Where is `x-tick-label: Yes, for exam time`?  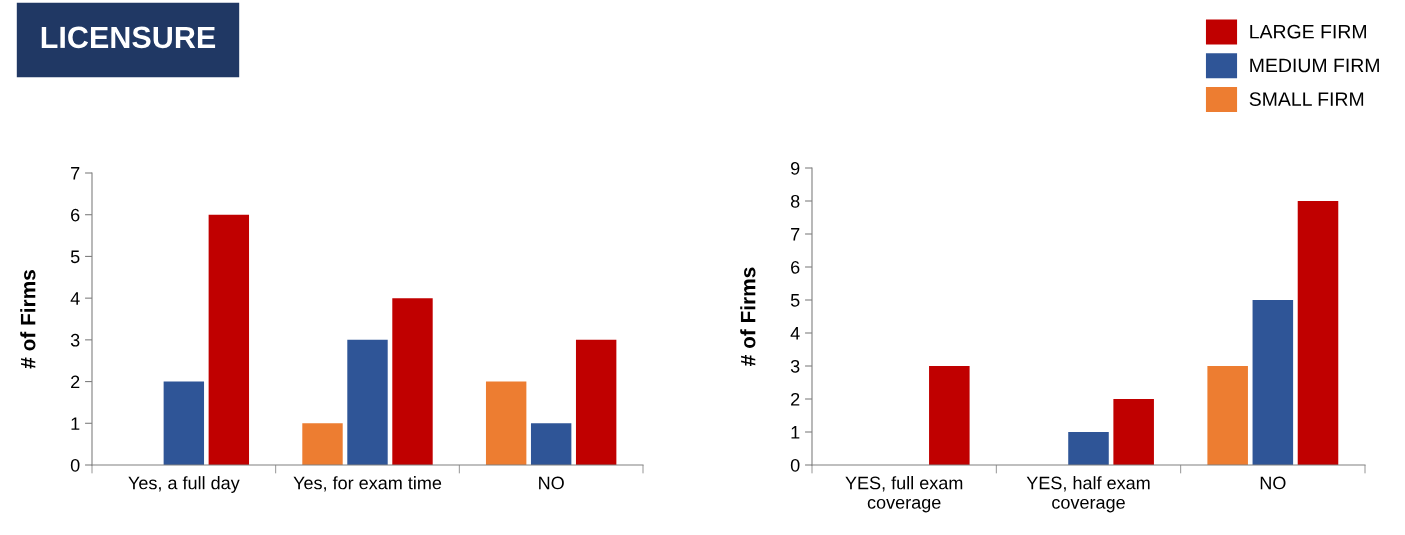
x-tick-label: Yes, for exam time is located at coordinates (367, 484).